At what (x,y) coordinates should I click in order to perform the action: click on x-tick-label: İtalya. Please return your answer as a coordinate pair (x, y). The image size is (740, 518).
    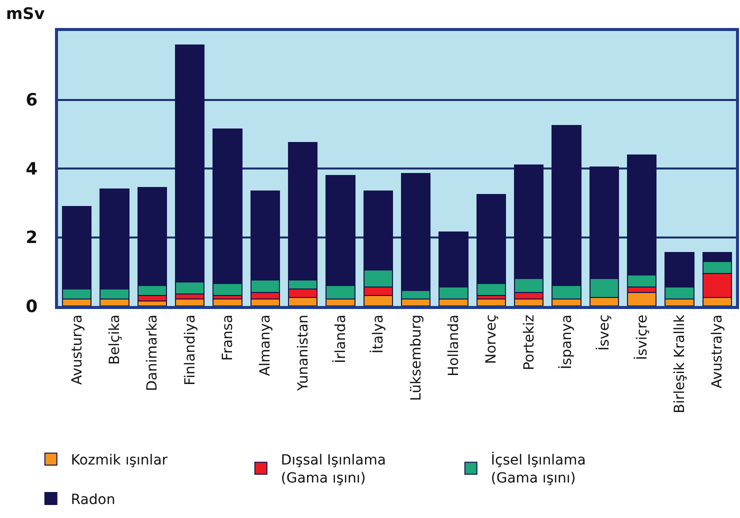
    Looking at the image, I should click on (378, 334).